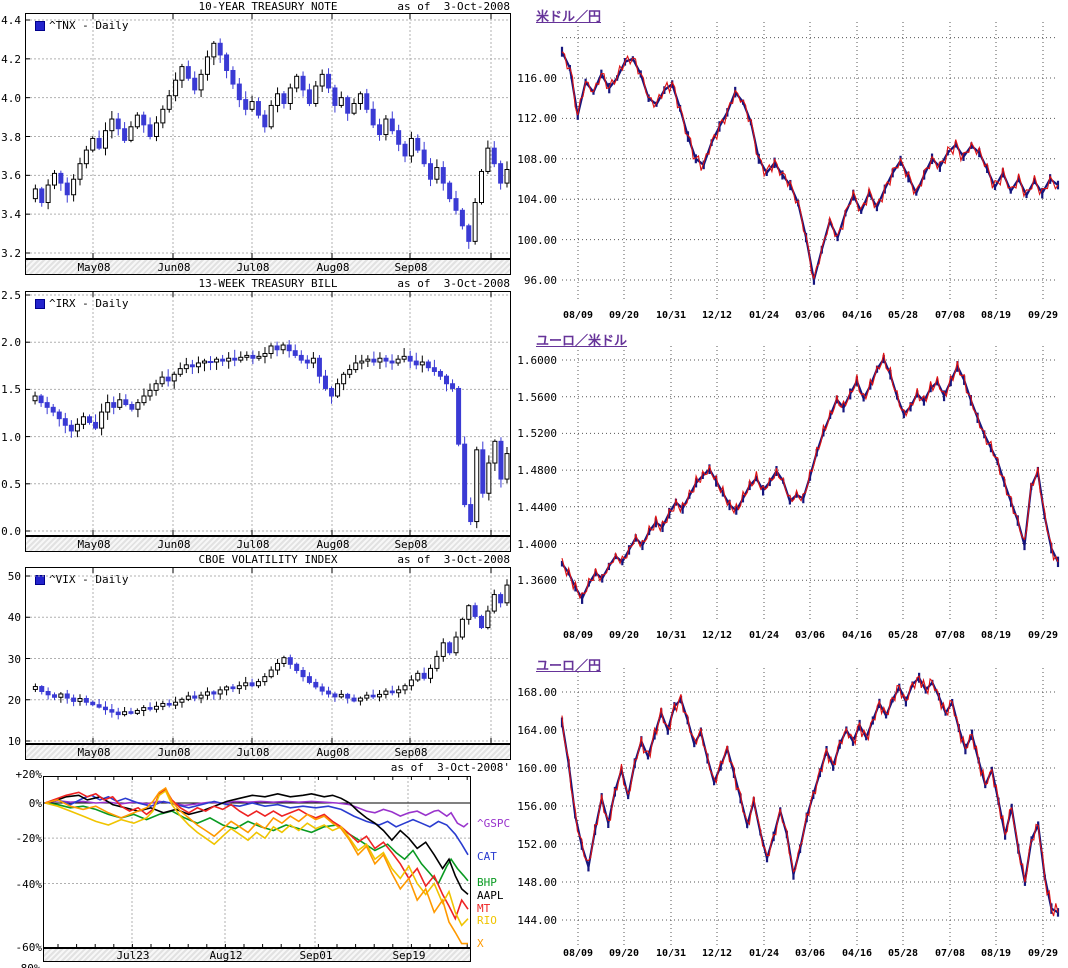 The image size is (1068, 968). What do you see at coordinates (857, 315) in the screenshot?
I see `usdjpy-x-tick: 04/16` at bounding box center [857, 315].